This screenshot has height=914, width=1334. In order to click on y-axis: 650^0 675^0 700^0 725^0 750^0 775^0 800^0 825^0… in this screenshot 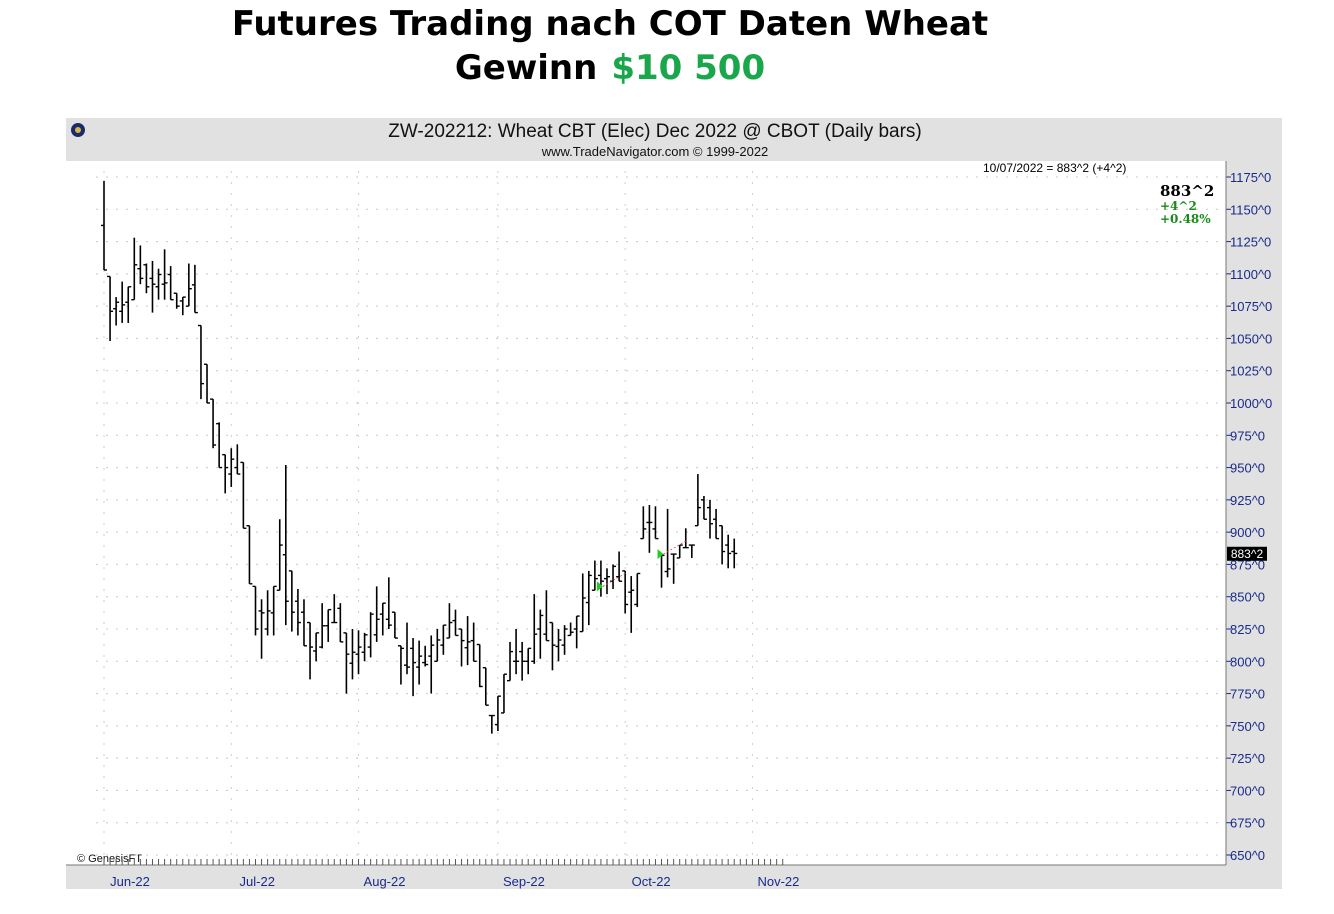, I will do `click(1248, 513)`.